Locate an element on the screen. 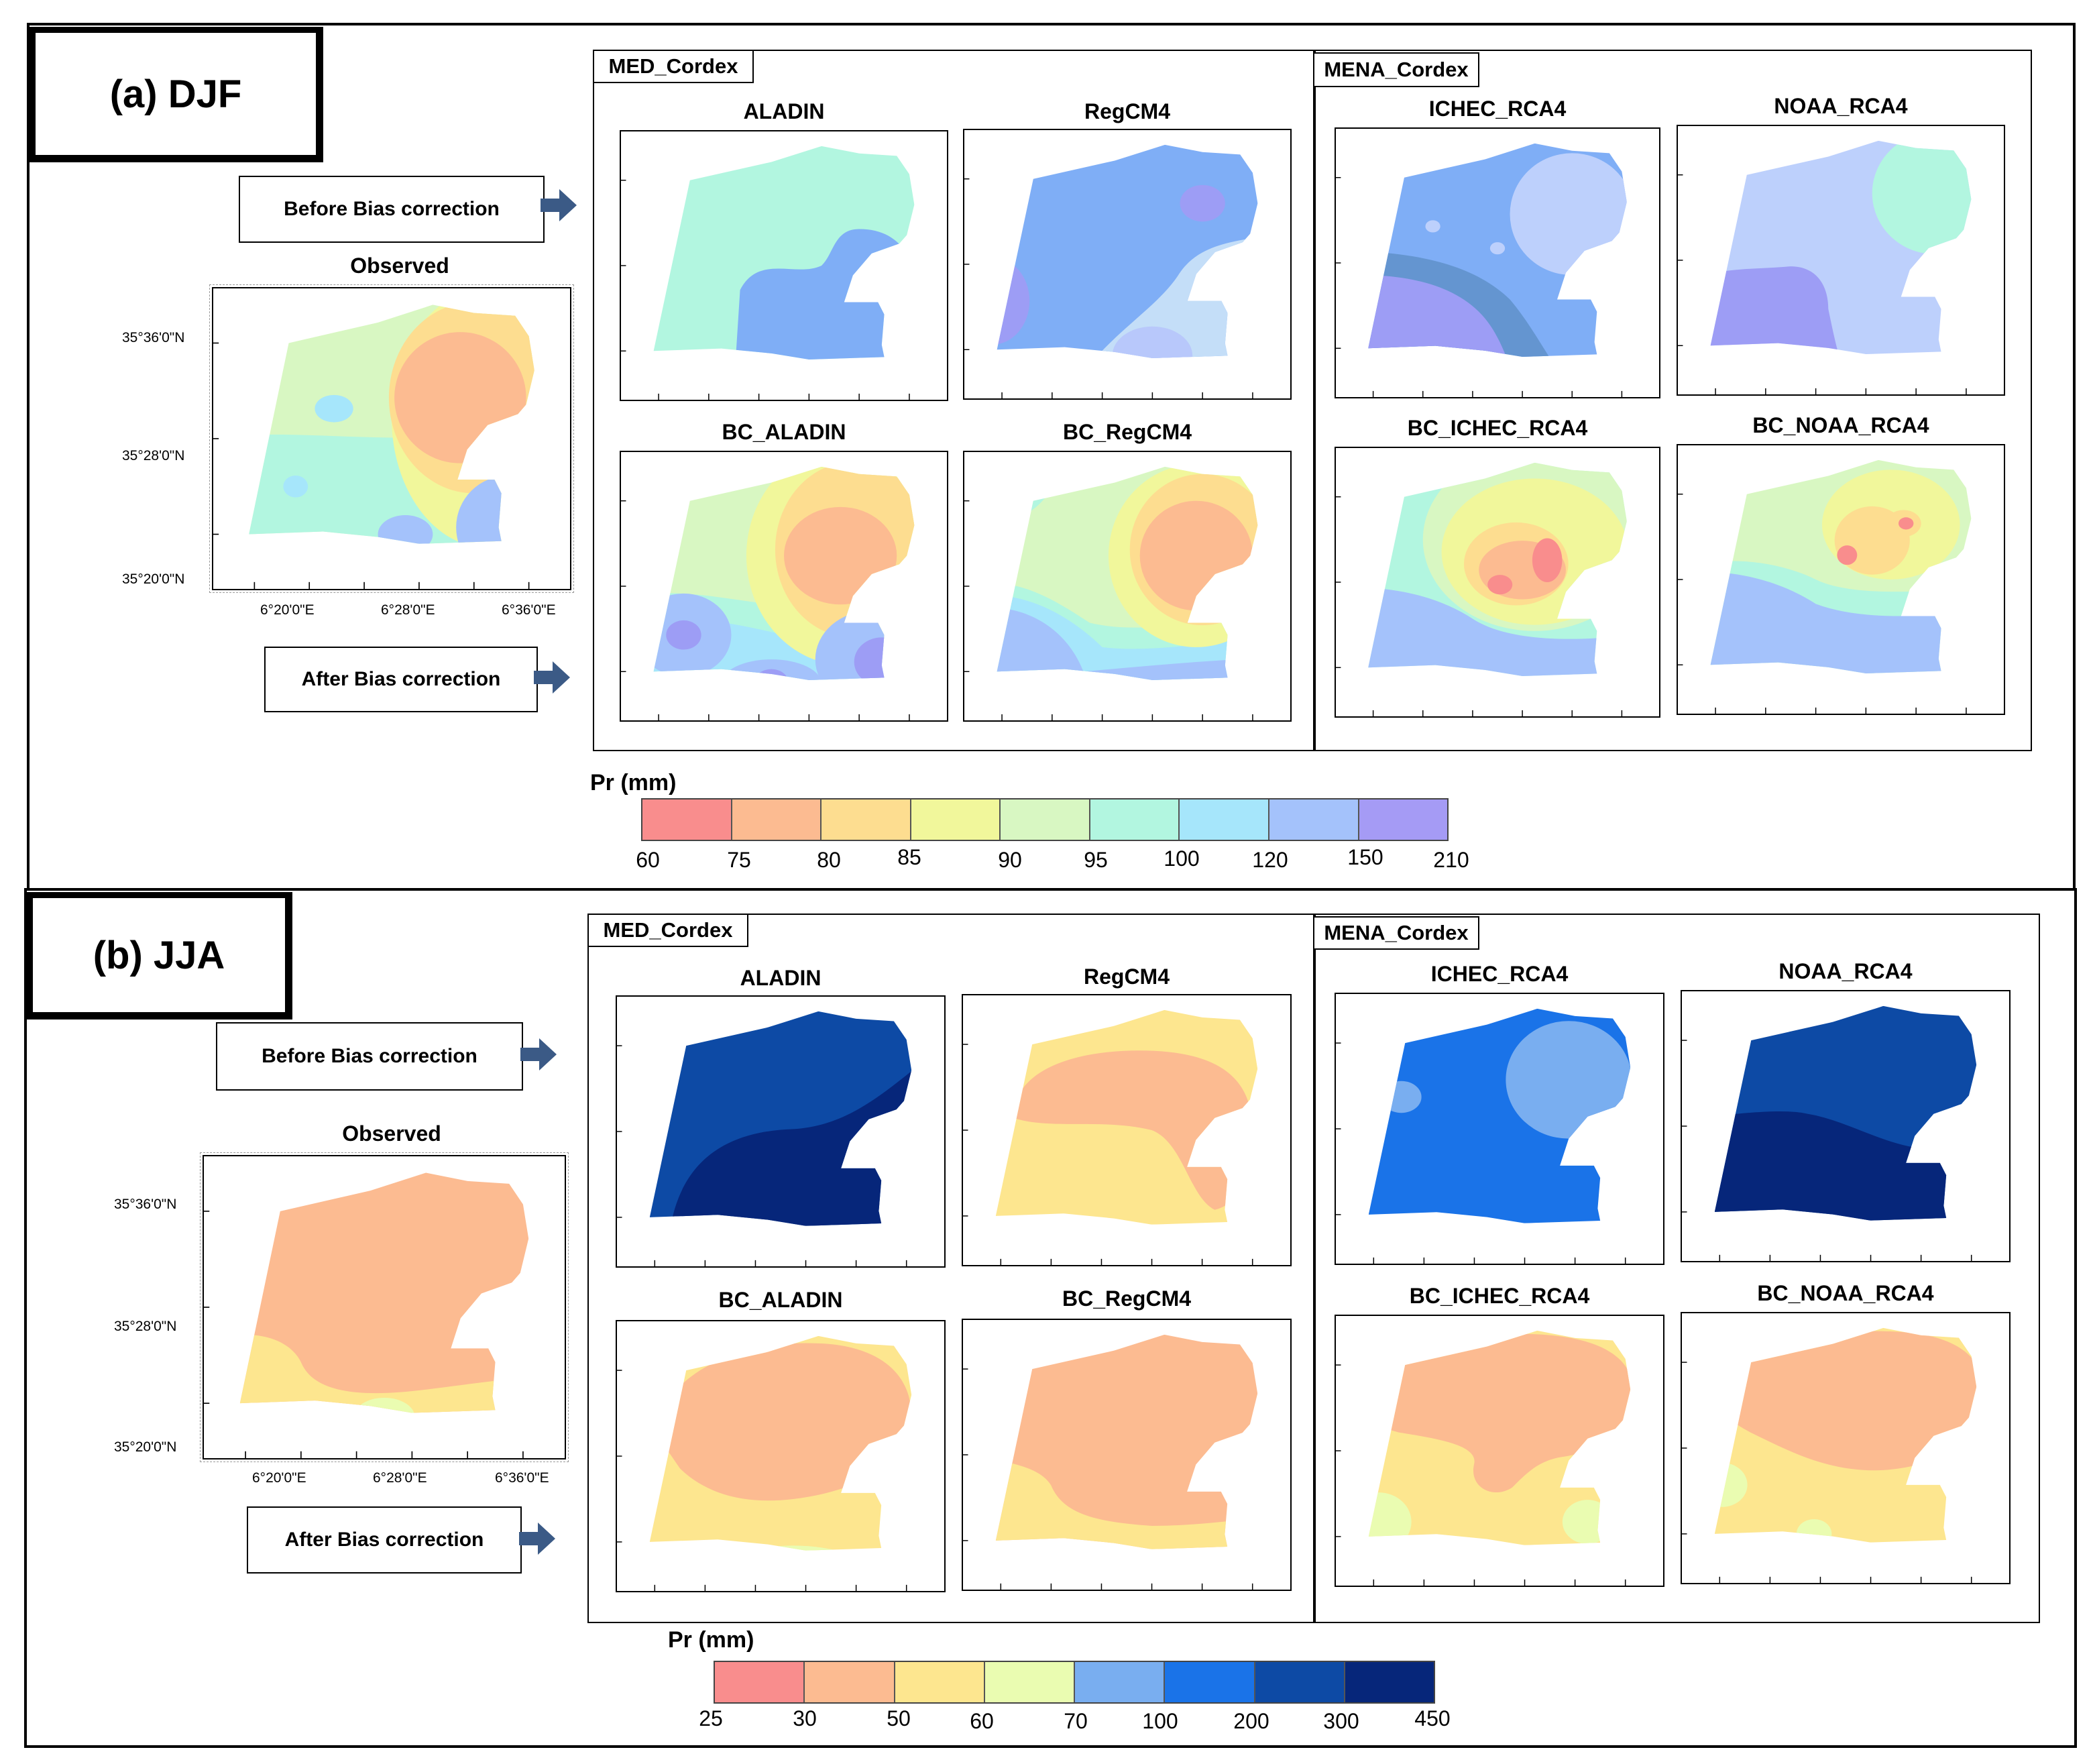 Image resolution: width=2093 pixels, height=1764 pixels. jja-noaa-title: NOAA_RCA4 is located at coordinates (1846, 971).